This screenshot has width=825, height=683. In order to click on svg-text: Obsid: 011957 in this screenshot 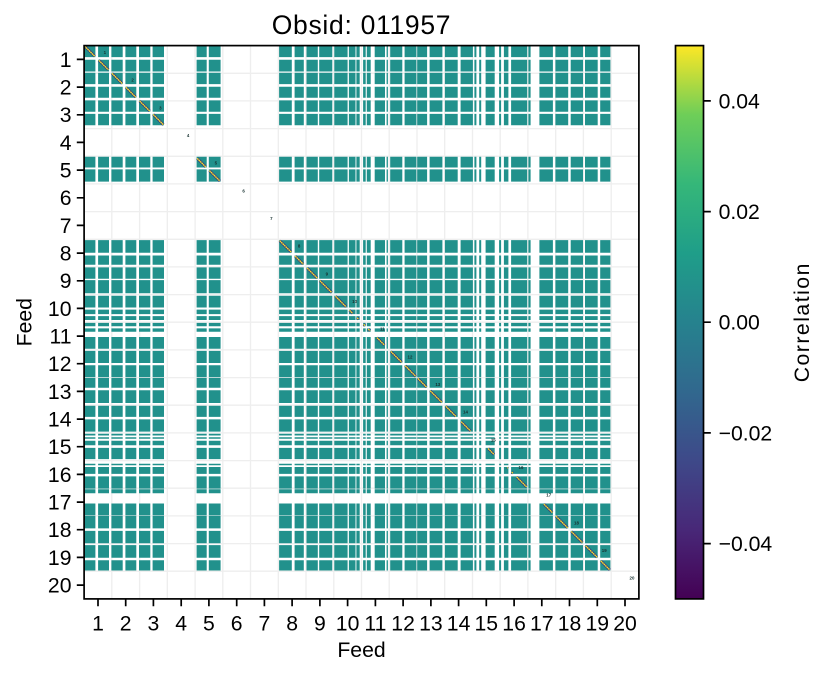, I will do `click(362, 25)`.